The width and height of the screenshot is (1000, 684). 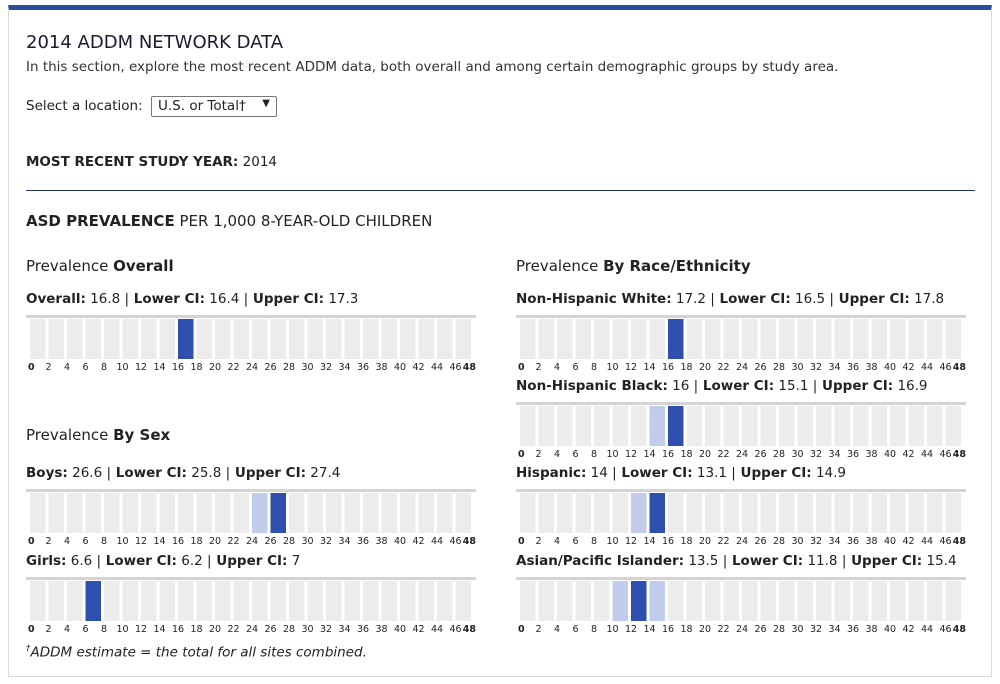 I want to click on hispanic-lower-value: 13.1, so click(x=712, y=473).